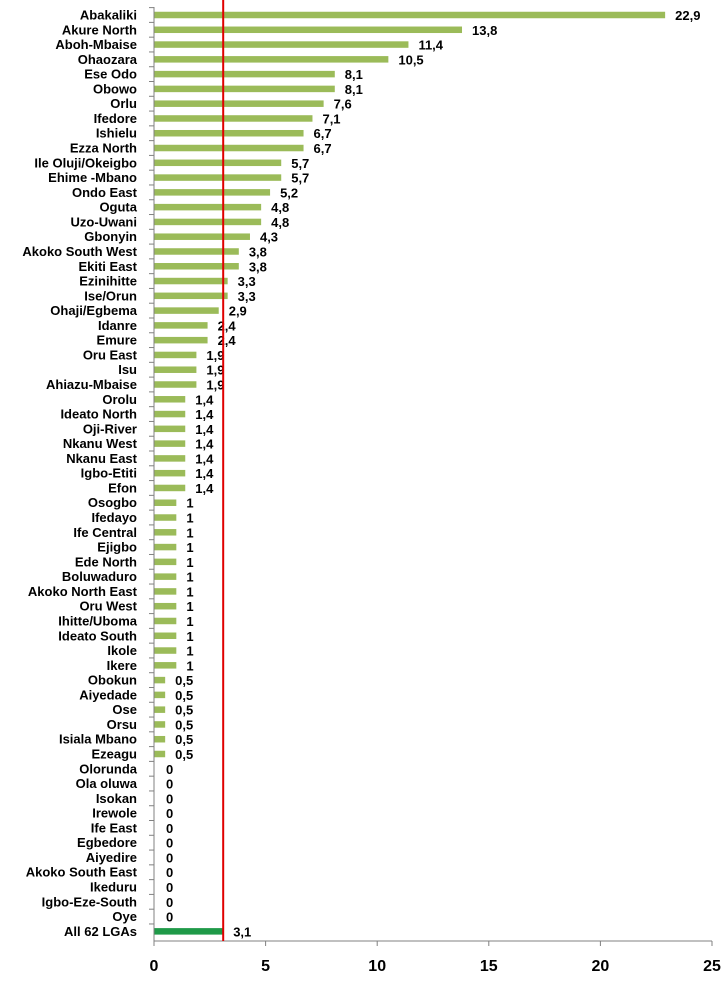  Describe the element at coordinates (110, 354) in the screenshot. I see `category-label: Oru East` at that location.